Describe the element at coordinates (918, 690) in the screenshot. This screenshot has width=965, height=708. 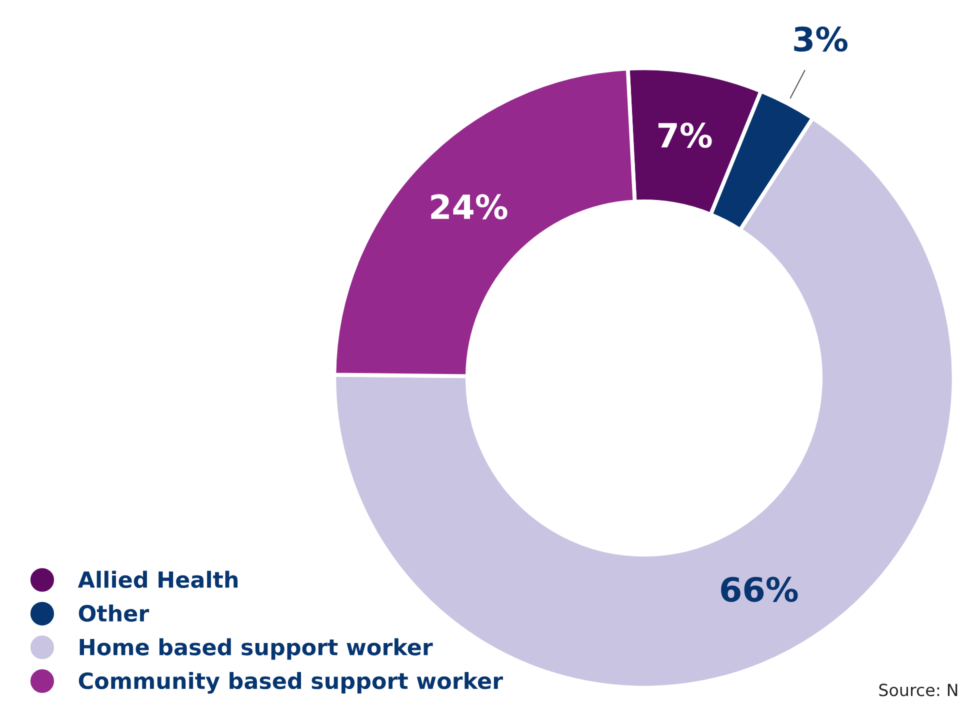
I see `source-note: Source: N` at that location.